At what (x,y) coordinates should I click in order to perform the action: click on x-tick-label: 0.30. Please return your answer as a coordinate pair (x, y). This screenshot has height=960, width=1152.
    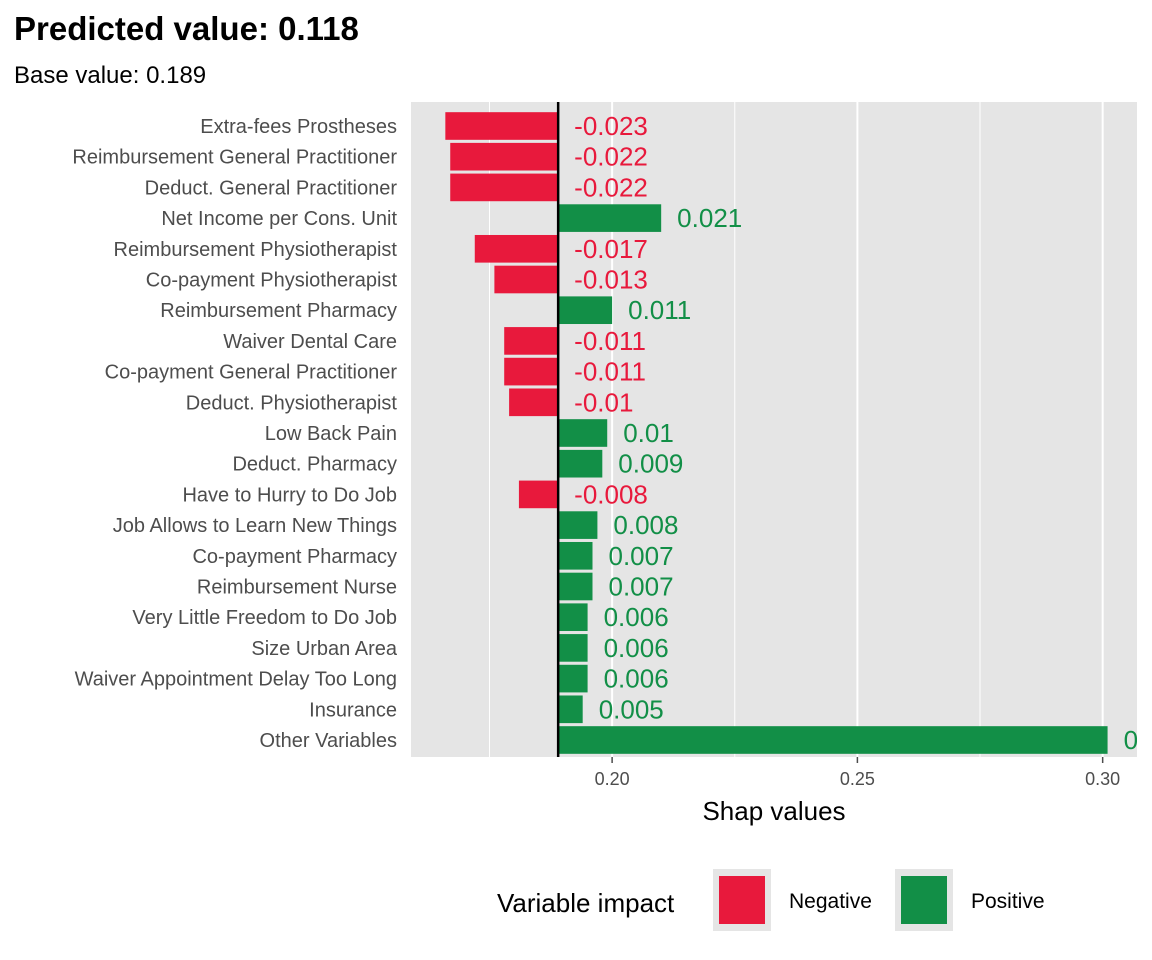
    Looking at the image, I should click on (1102, 779).